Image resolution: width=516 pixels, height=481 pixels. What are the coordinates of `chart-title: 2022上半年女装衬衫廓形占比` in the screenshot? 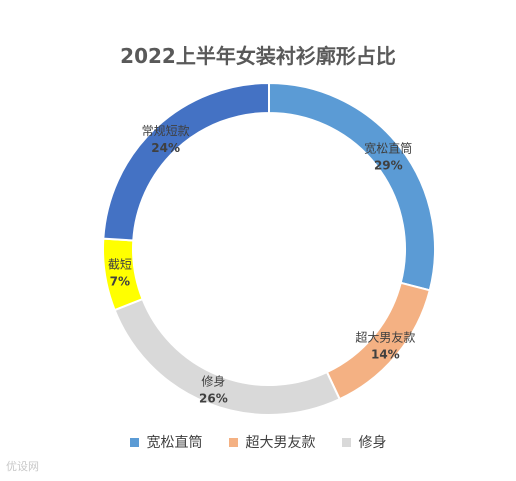 It's located at (258, 56).